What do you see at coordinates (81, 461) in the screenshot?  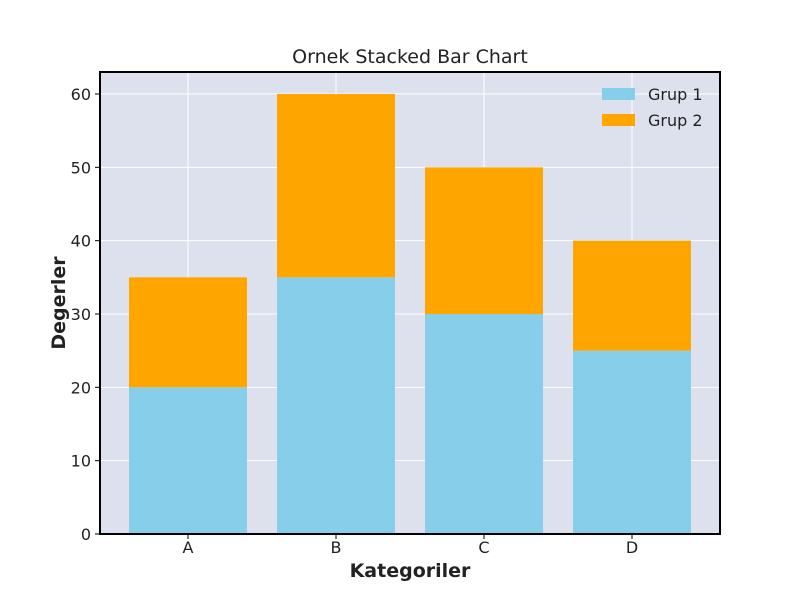 I see `y-tick-label: 10` at bounding box center [81, 461].